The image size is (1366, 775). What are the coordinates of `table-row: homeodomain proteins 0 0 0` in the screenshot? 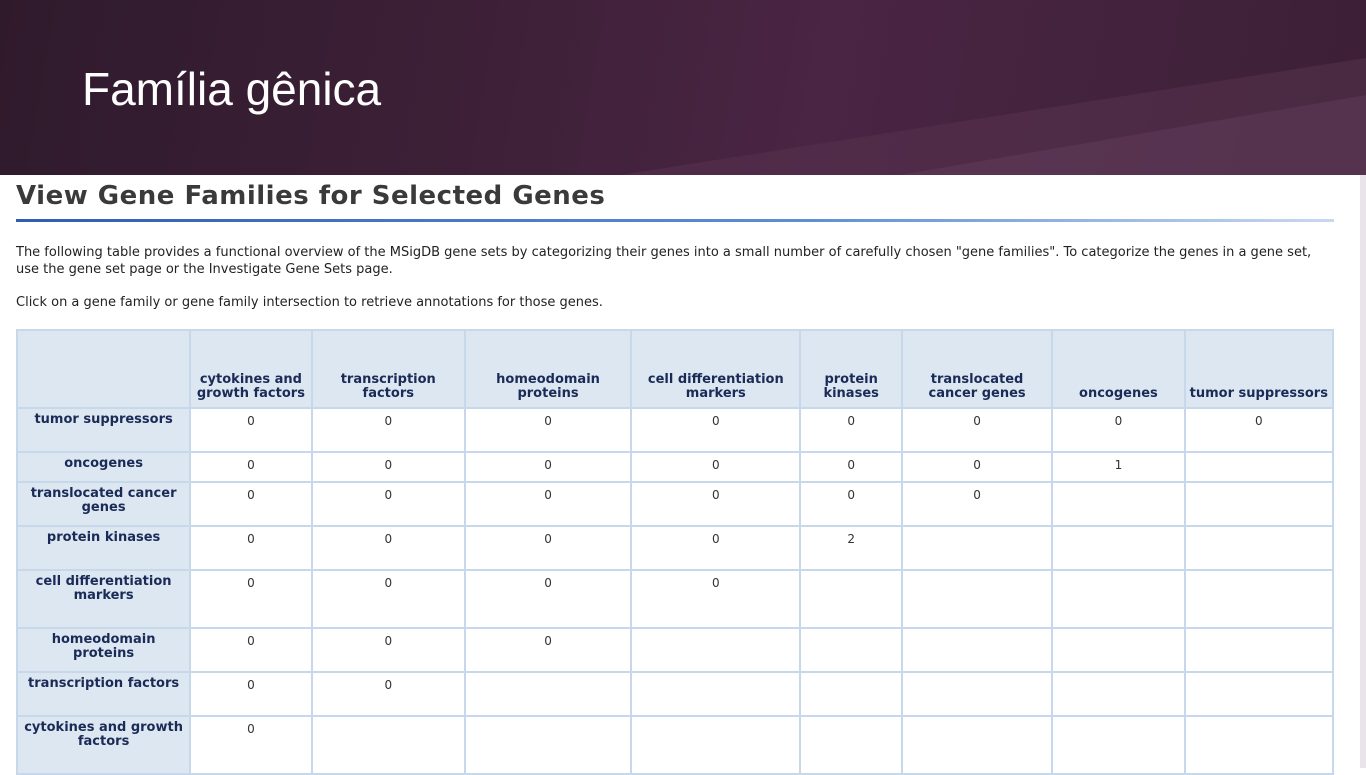 It's located at (675, 650).